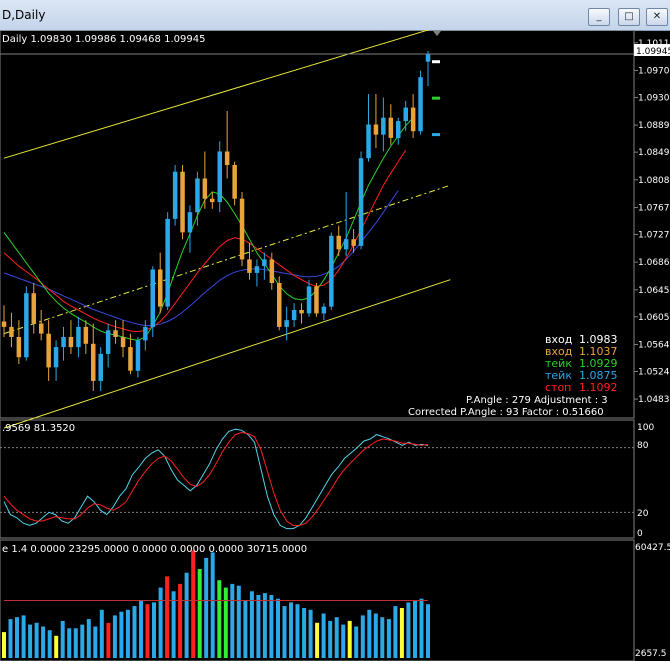  I want to click on current-price-label: 1.09945, so click(653, 52).